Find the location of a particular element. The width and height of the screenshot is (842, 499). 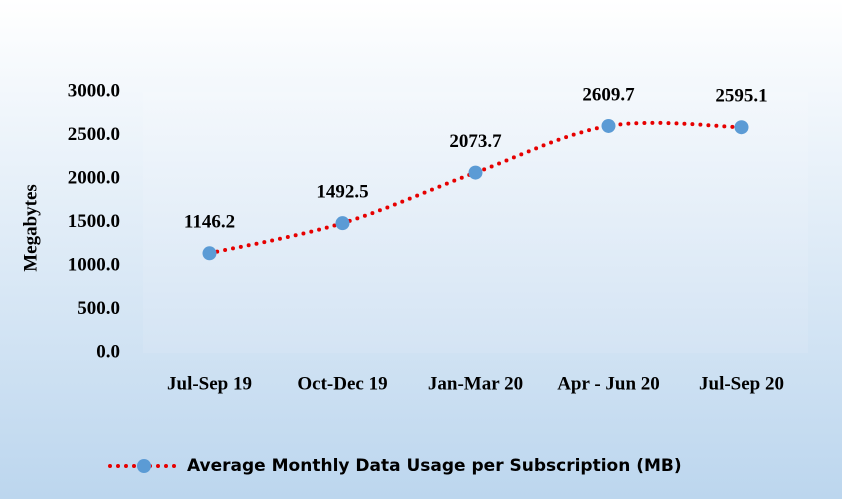

data-label: 2595.1 is located at coordinates (741, 96).